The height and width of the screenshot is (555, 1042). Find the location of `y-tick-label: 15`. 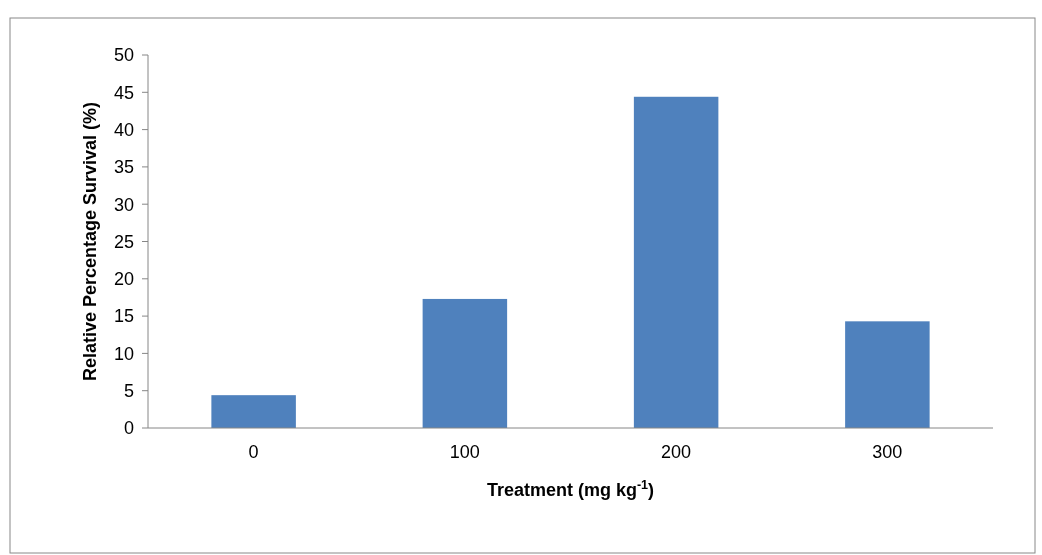

y-tick-label: 15 is located at coordinates (123, 316).